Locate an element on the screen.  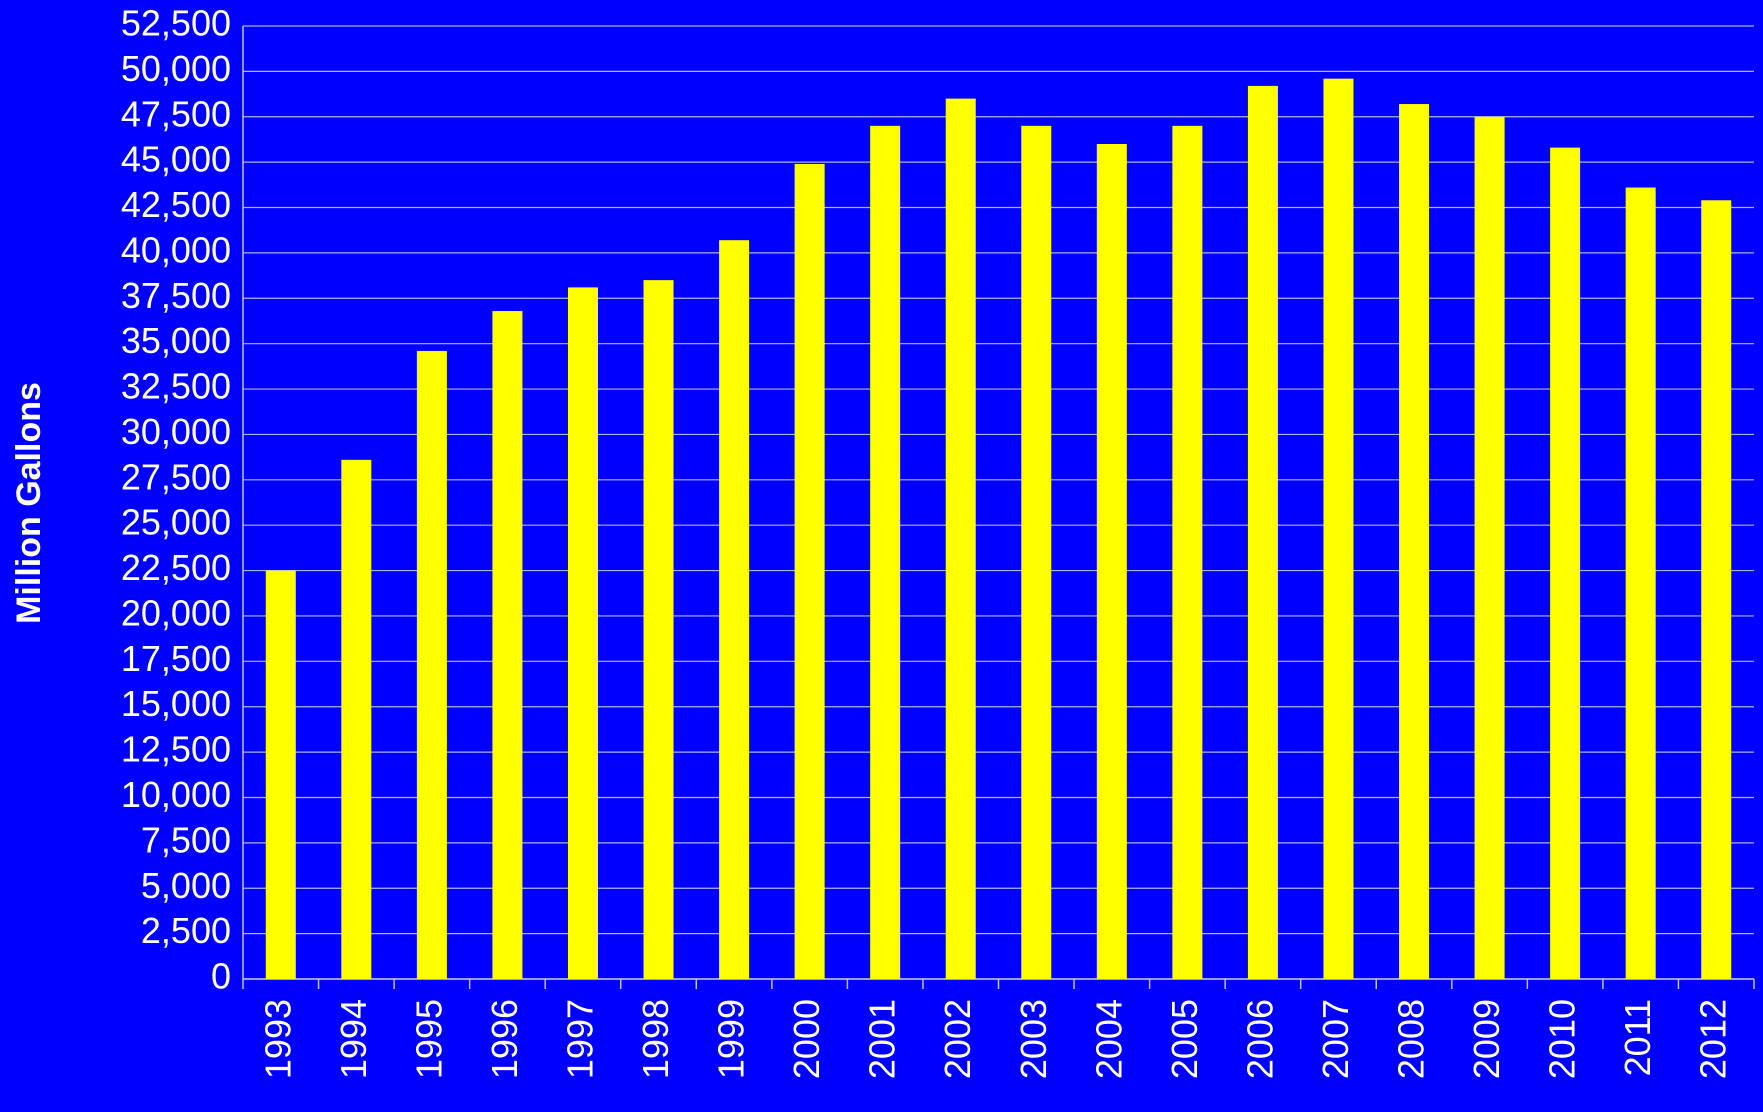
x-tick-label: 2003 is located at coordinates (1033, 1039).